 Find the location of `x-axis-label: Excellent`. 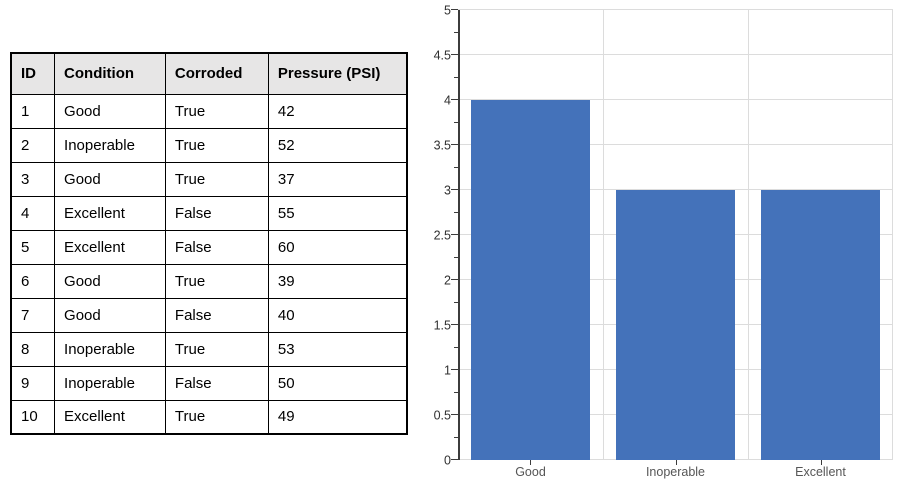

x-axis-label: Excellent is located at coordinates (820, 472).